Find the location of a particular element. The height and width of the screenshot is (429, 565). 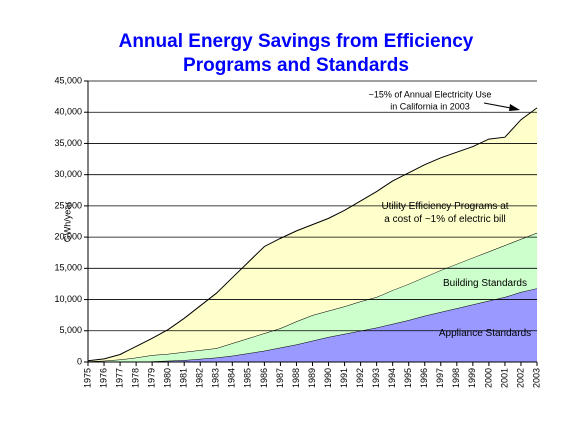

x-tick-label: 1976 is located at coordinates (103, 378).